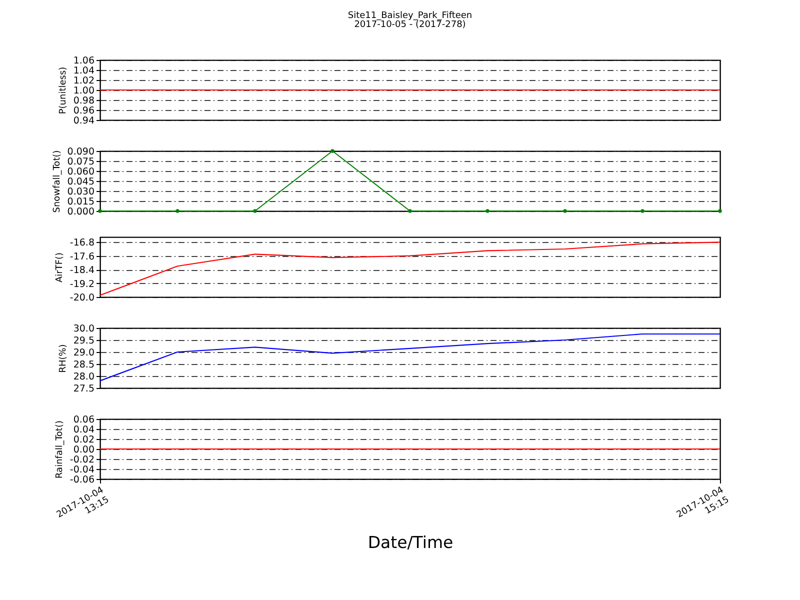 The image size is (800, 600). I want to click on y-tick-label: 1.04, so click(83, 71).